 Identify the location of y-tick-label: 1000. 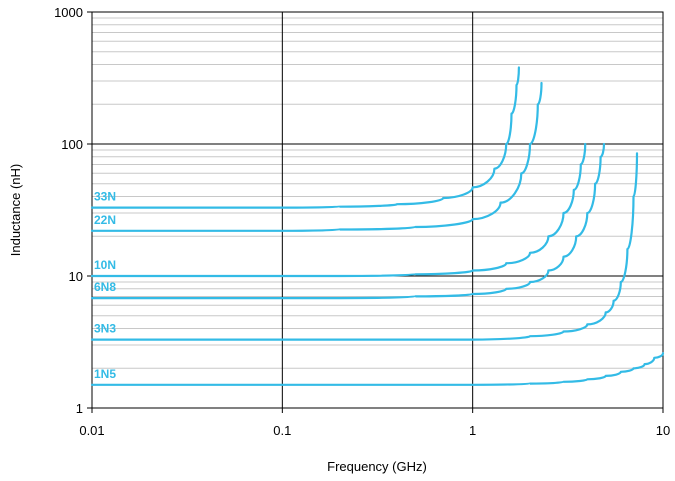
(68, 12).